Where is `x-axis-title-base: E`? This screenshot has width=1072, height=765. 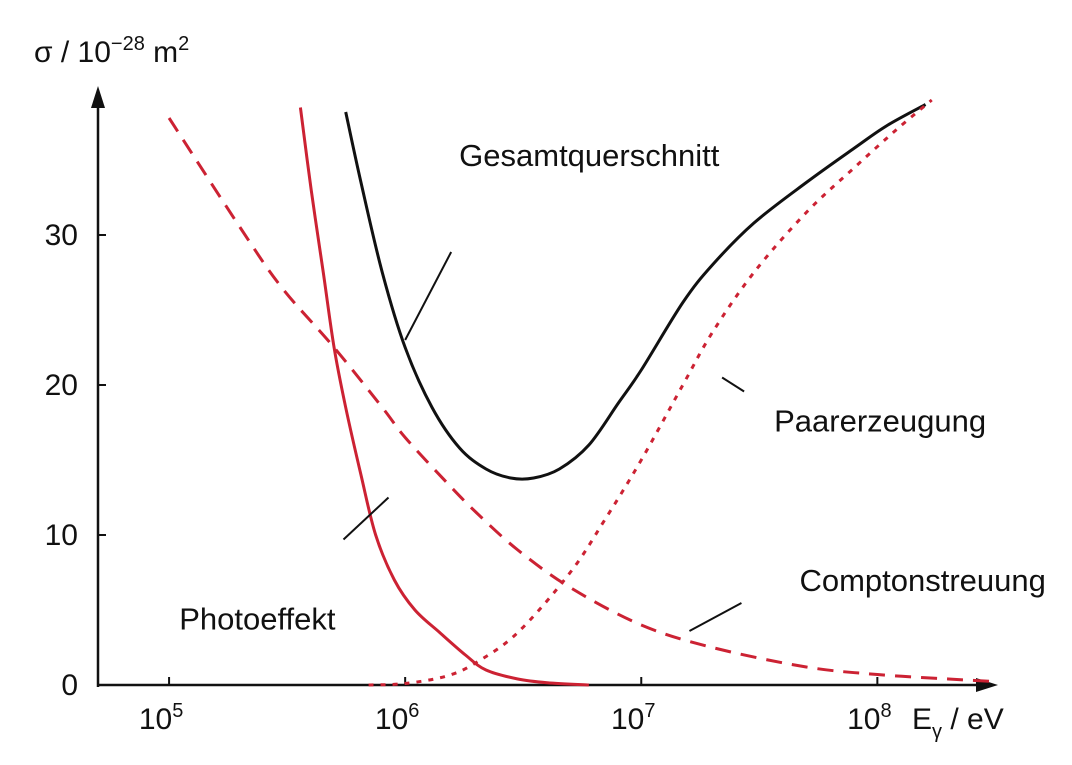 x-axis-title-base: E is located at coordinates (922, 719).